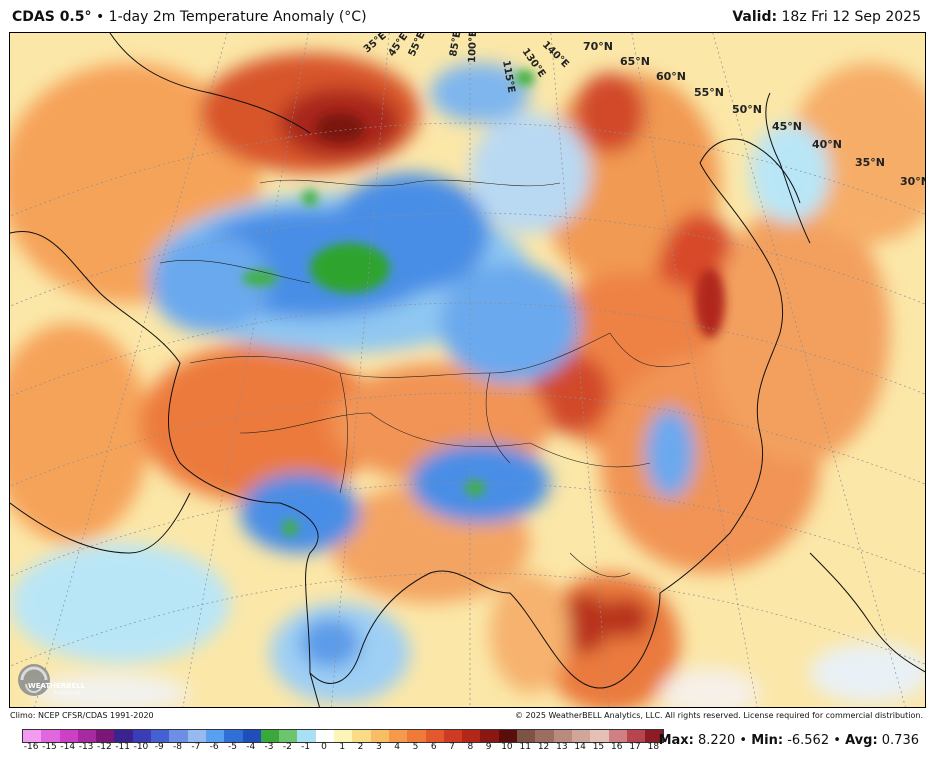 Image resolution: width=935 pixels, height=768 pixels. Describe the element at coordinates (31, 747) in the screenshot. I see `colorbar-tick-label: -16` at that location.